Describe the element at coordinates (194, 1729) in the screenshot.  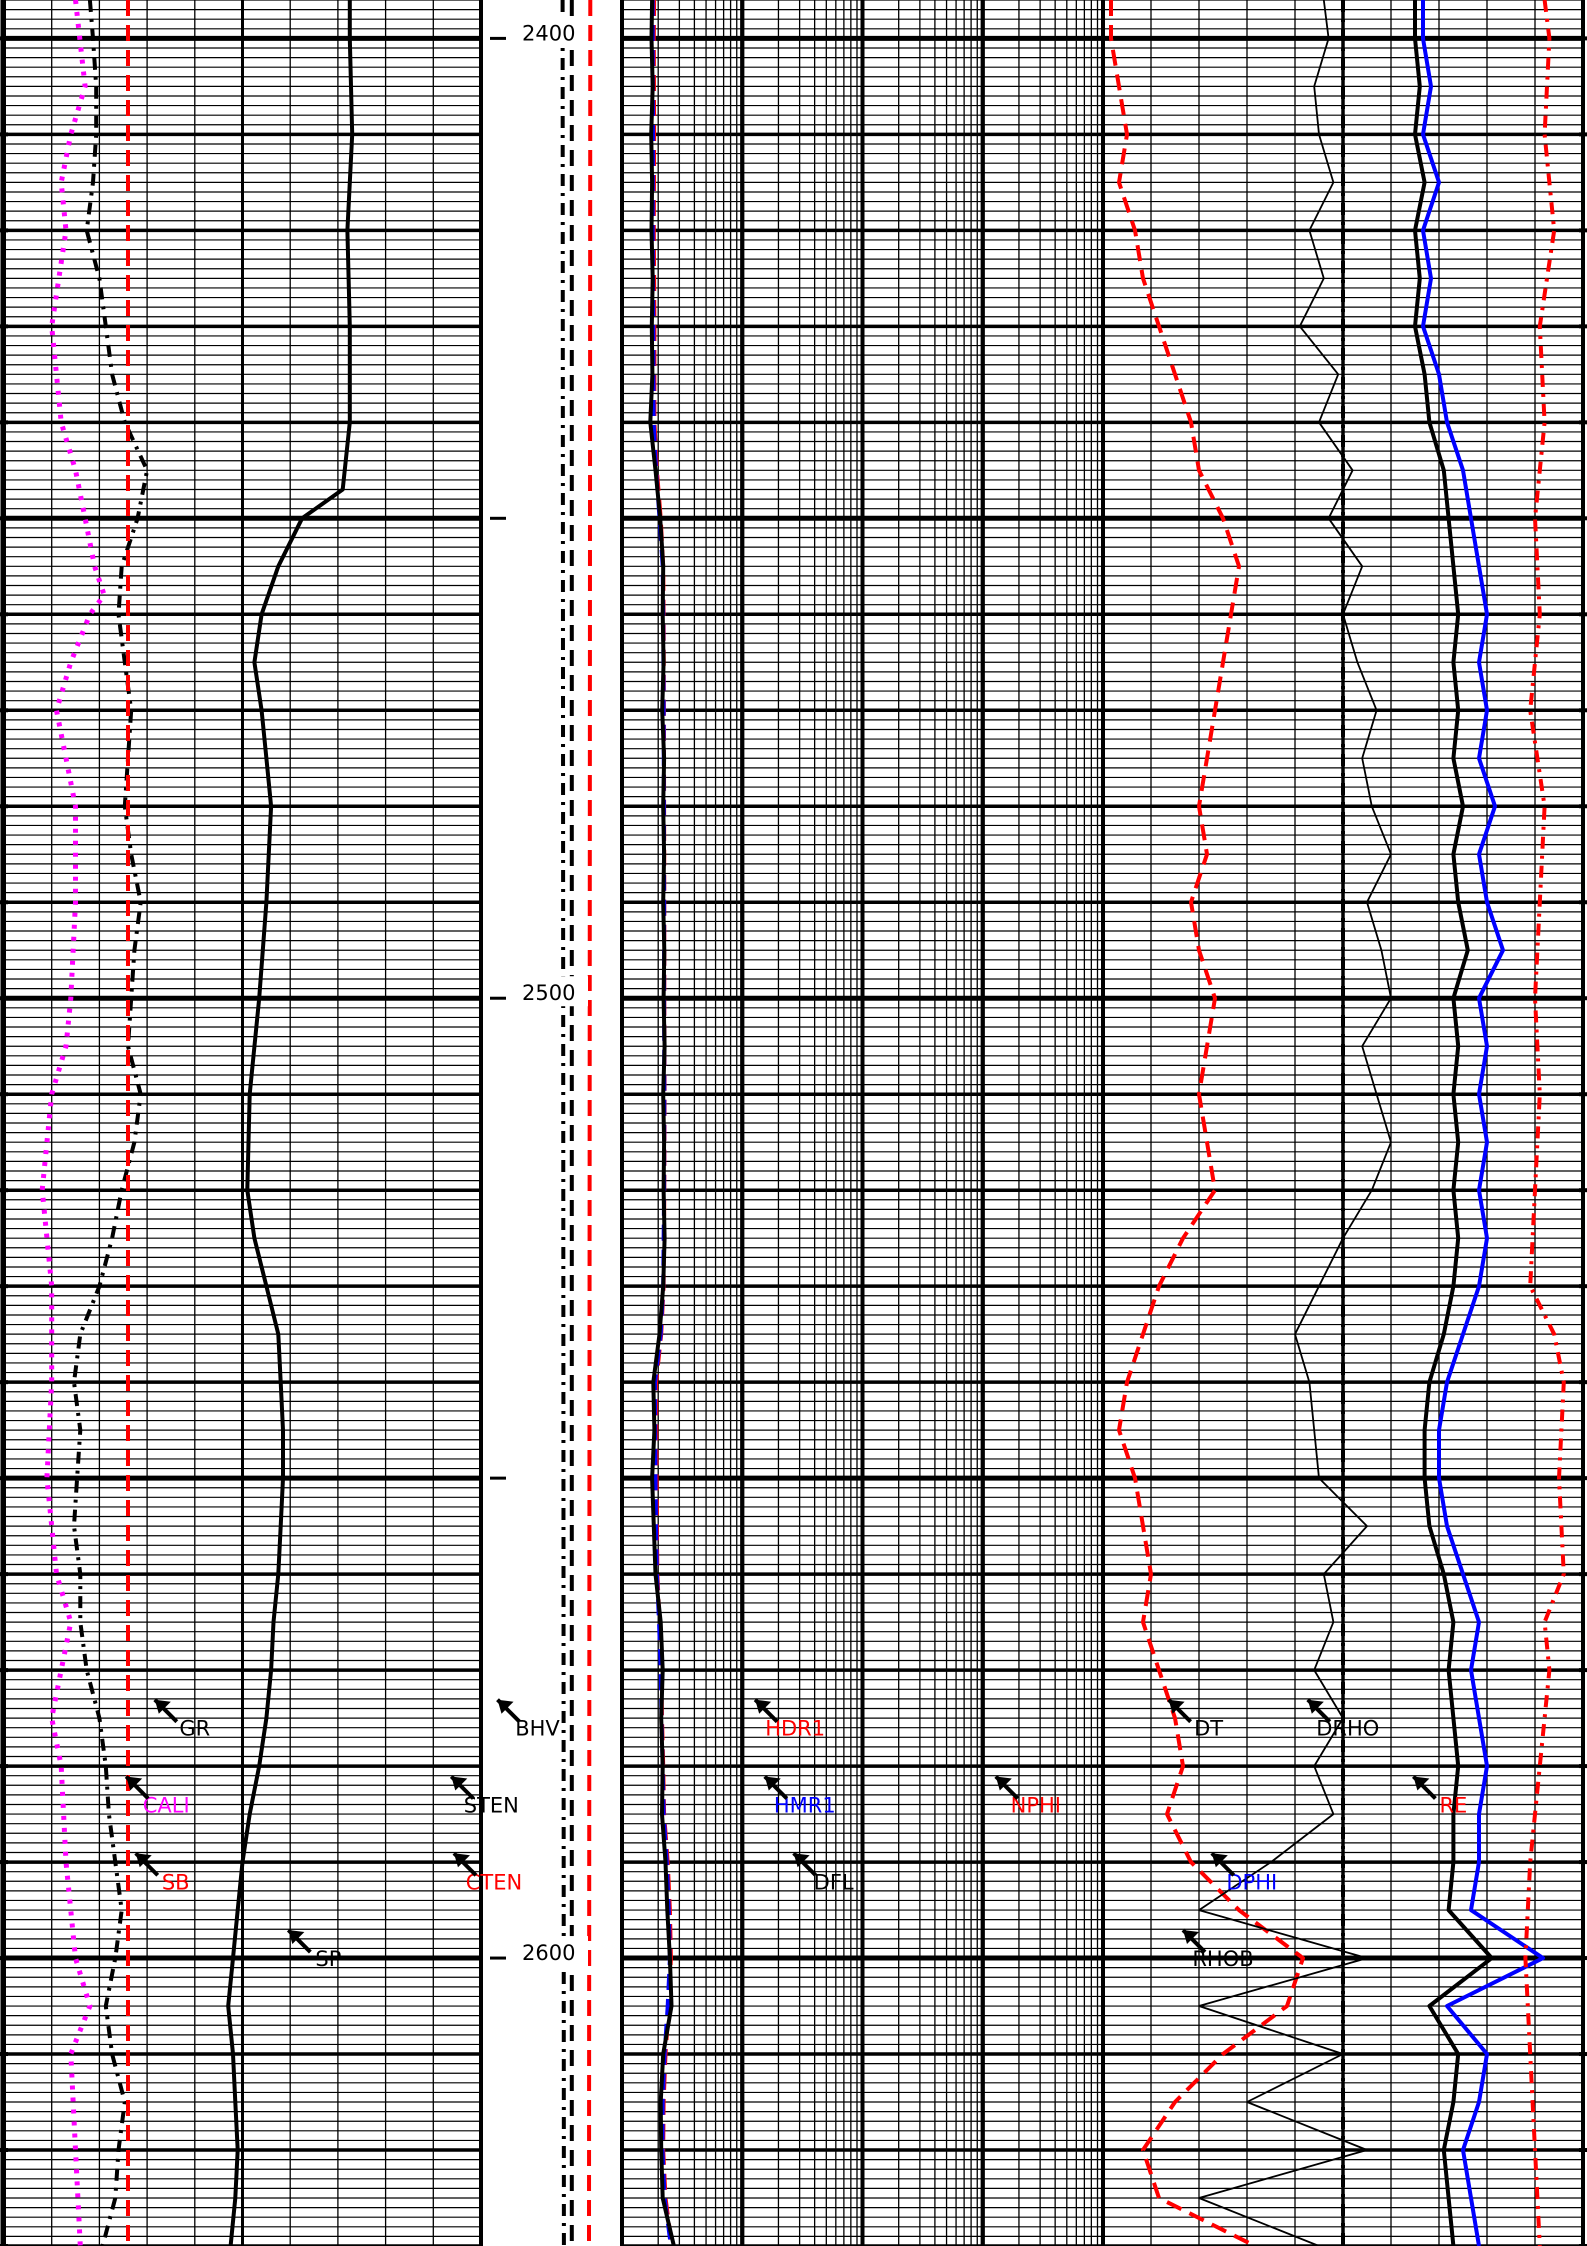
I see `curve-label-gr: GR` at that location.